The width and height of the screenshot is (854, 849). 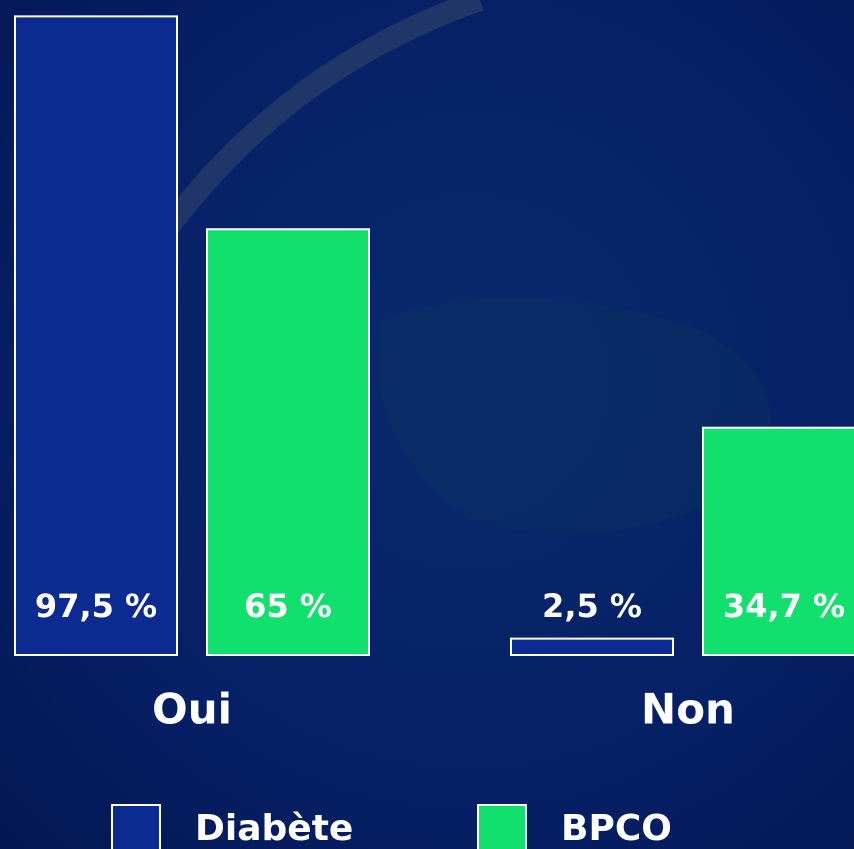 What do you see at coordinates (96, 606) in the screenshot?
I see `value-label: 97,5 %` at bounding box center [96, 606].